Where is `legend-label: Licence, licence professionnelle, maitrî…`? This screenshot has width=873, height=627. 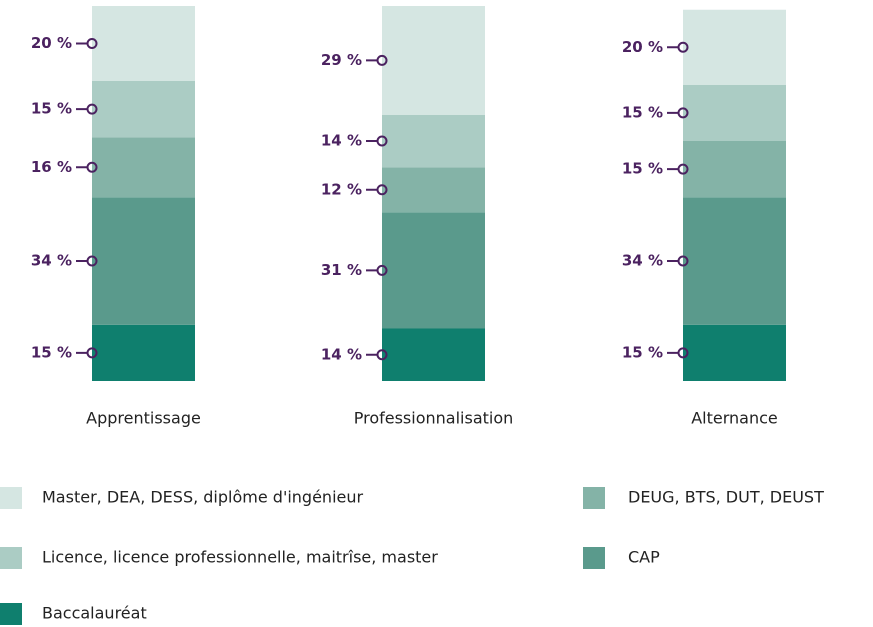
legend-label: Licence, licence professionnelle, maitrî… is located at coordinates (240, 557).